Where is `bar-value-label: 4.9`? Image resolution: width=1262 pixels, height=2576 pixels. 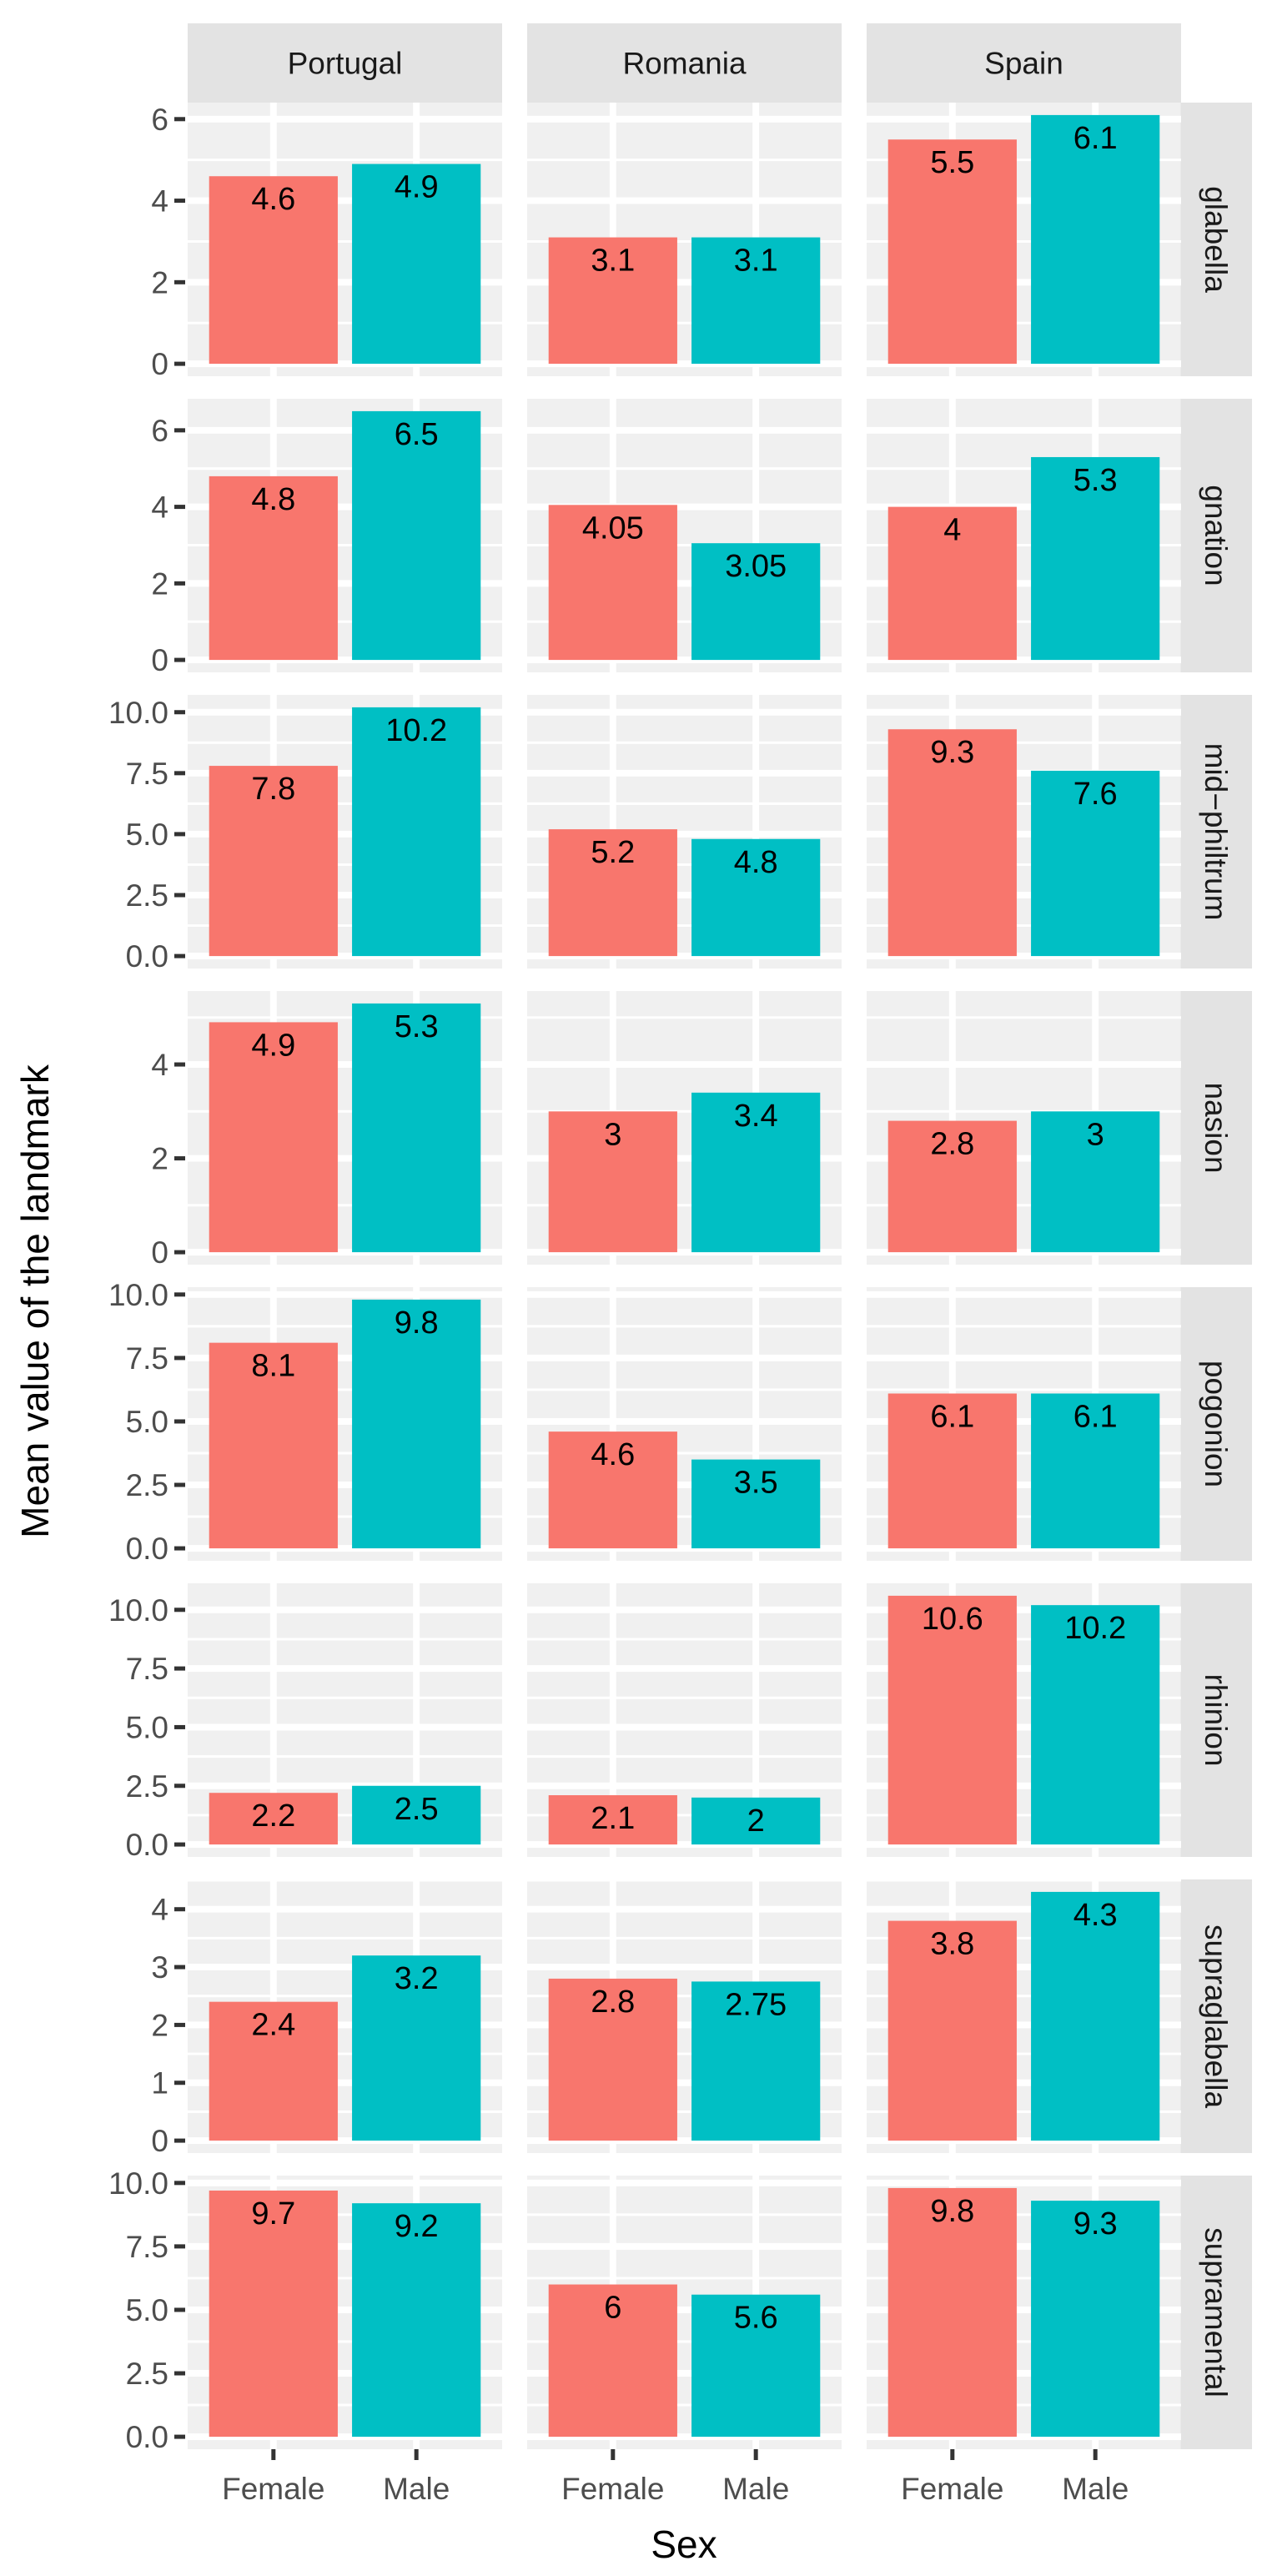
bar-value-label: 4.9 is located at coordinates (417, 187).